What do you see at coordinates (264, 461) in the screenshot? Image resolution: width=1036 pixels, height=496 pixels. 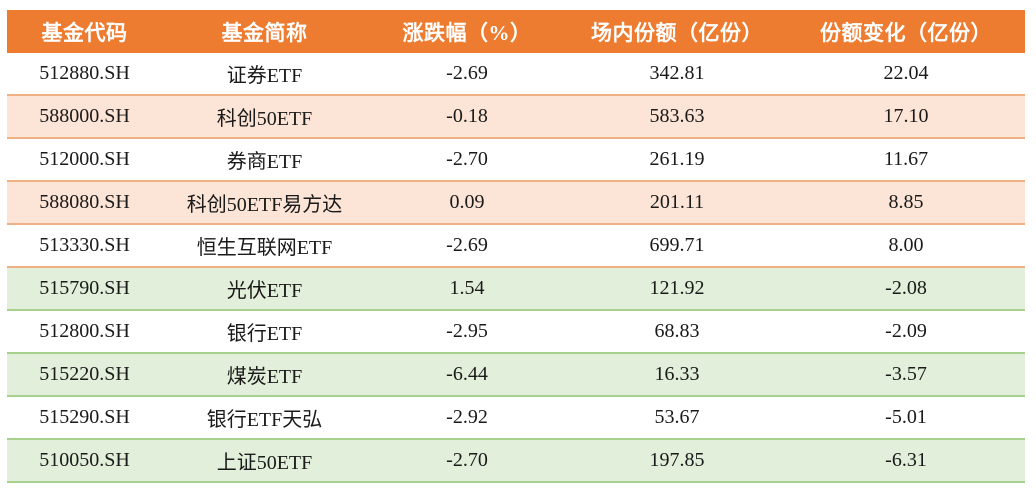 I see `cell-fund-name: 上证50ETF` at bounding box center [264, 461].